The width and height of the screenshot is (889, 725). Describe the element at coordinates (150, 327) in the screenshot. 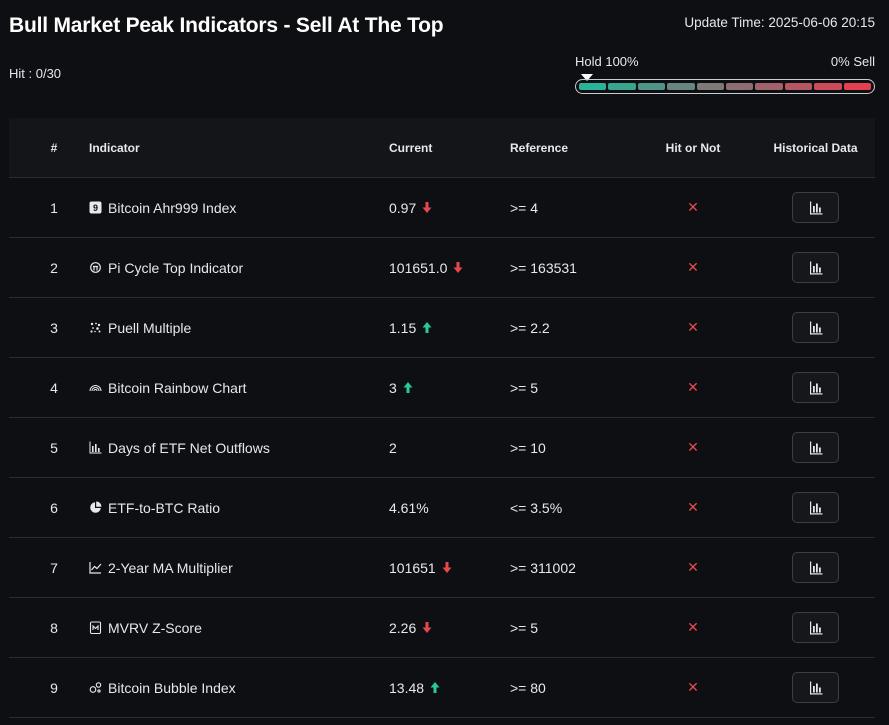

I see `indicator-name: Puell Multiple` at that location.